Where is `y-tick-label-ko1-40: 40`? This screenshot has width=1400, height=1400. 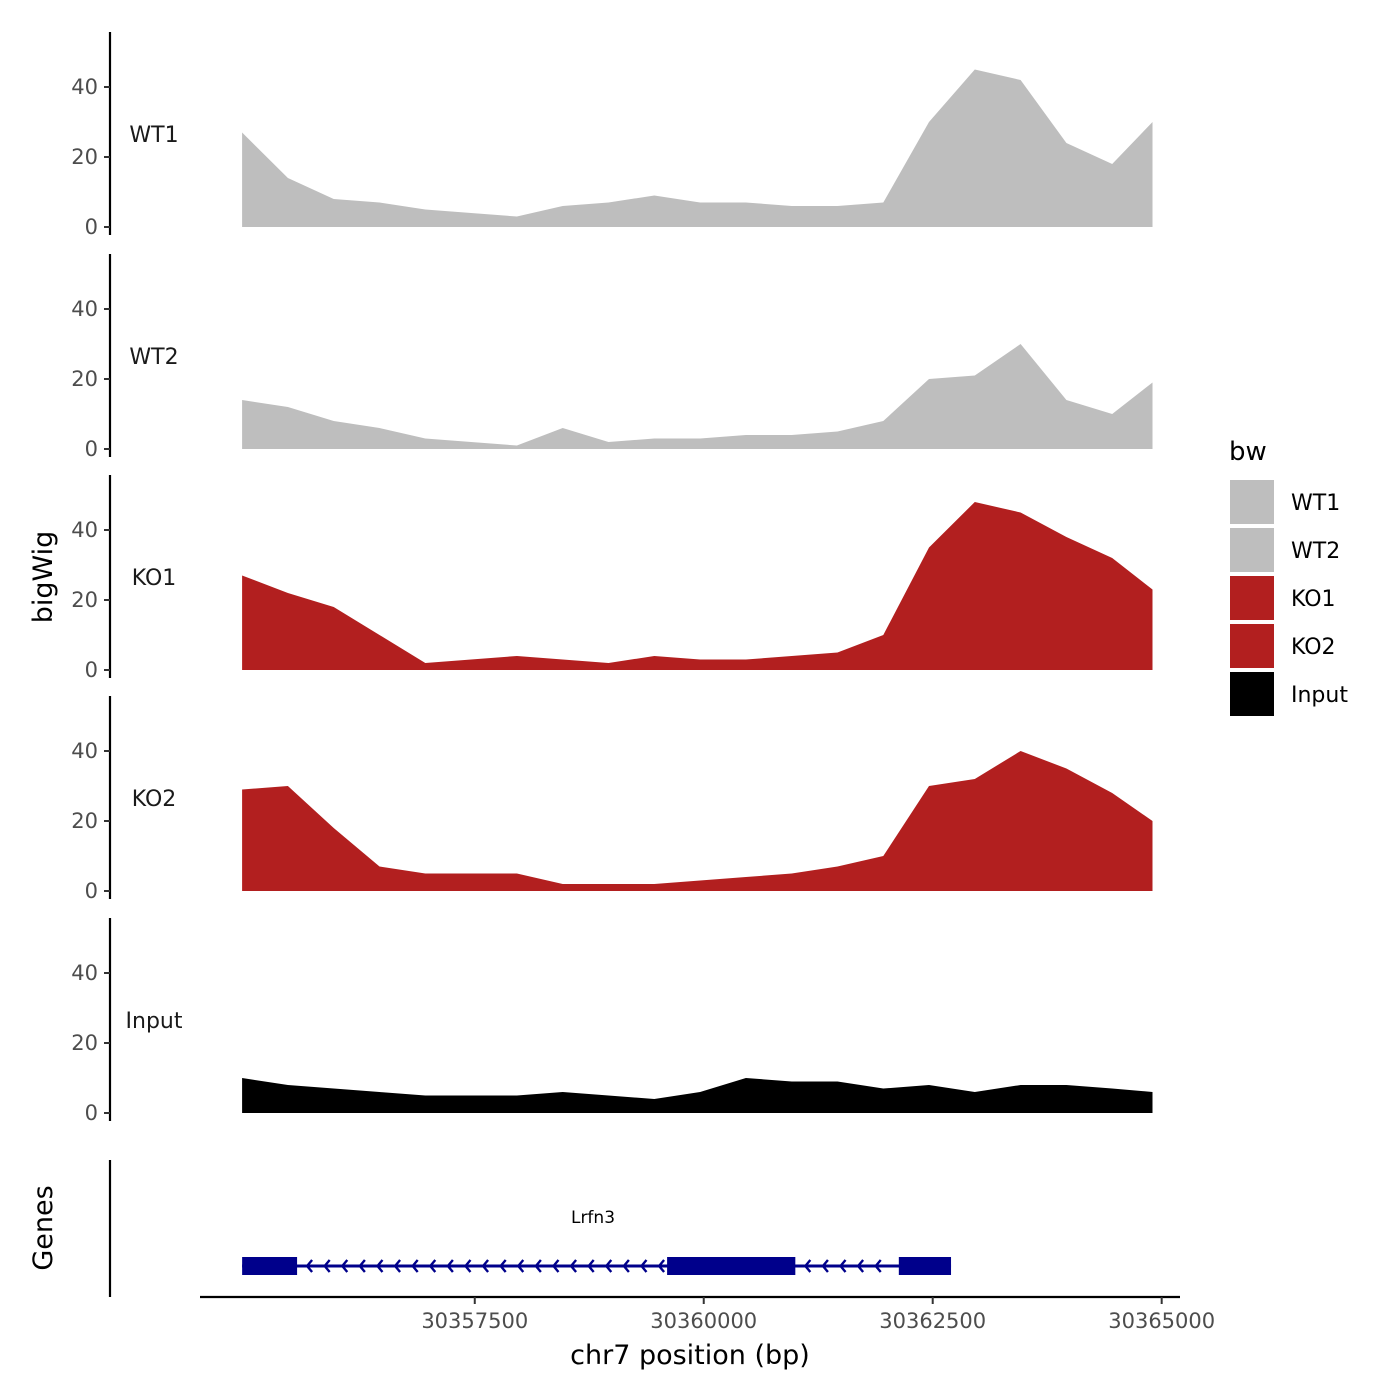 y-tick-label-ko1-40: 40 is located at coordinates (84, 530).